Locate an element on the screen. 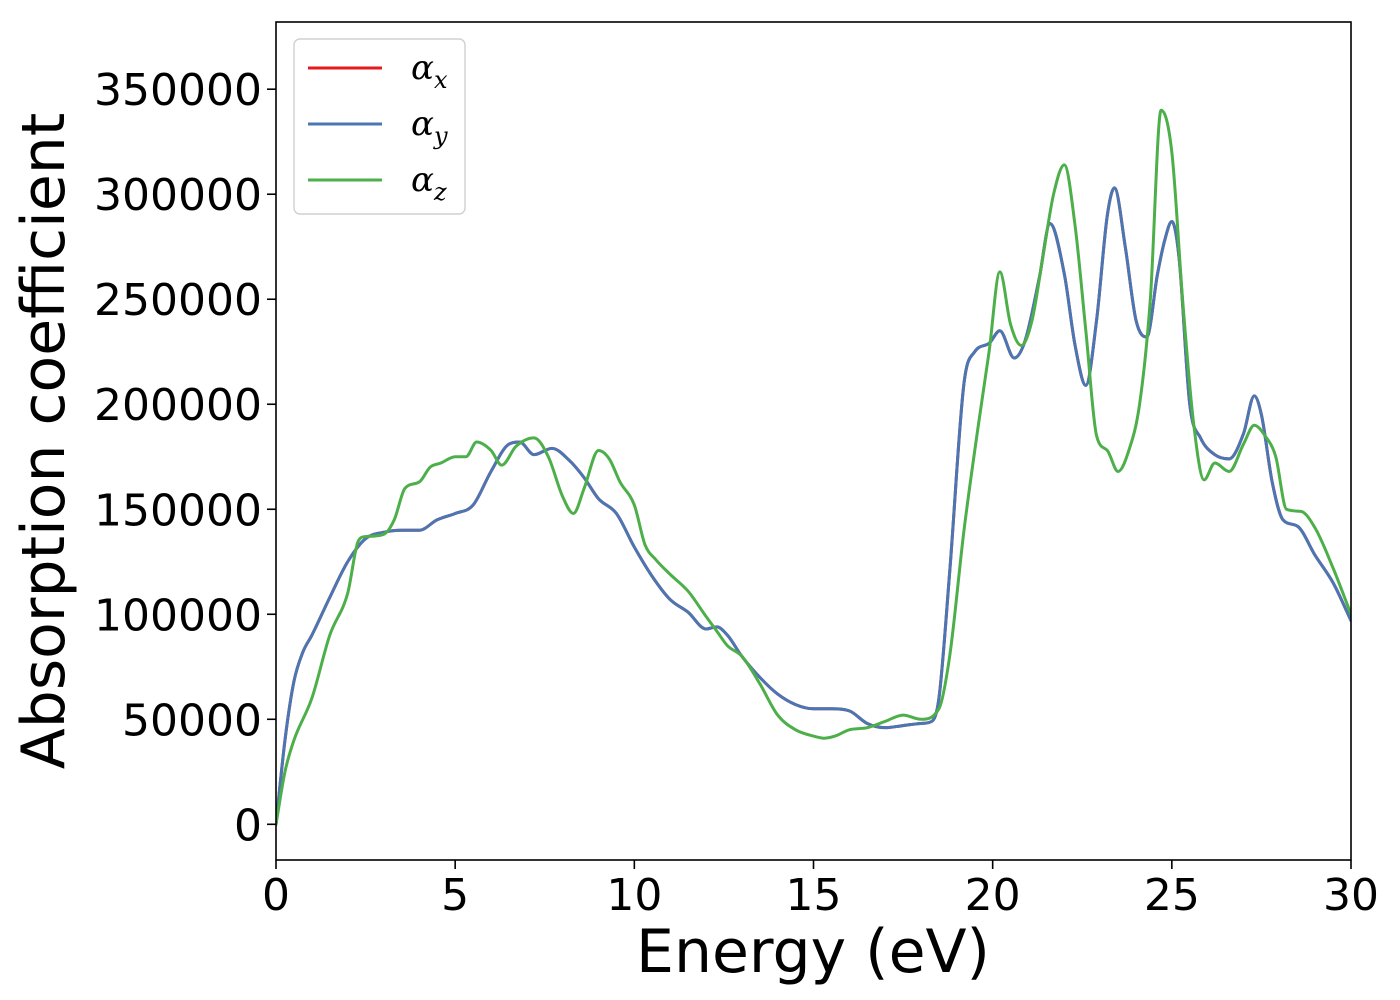 This screenshot has height=1000, width=1400. x-tick-label: 30 is located at coordinates (1351, 895).